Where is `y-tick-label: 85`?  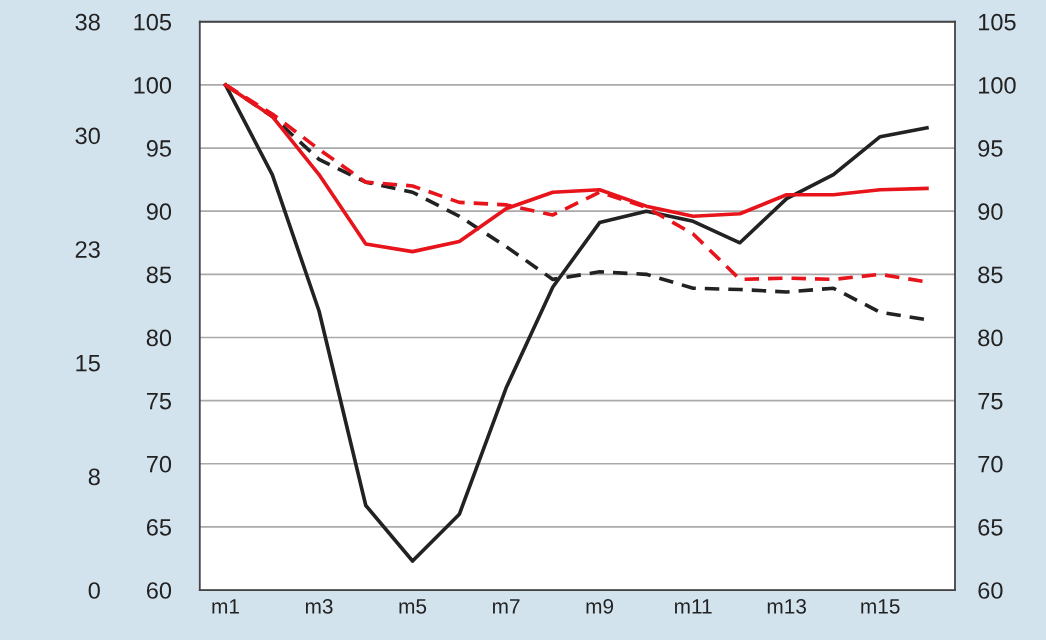 y-tick-label: 85 is located at coordinates (159, 275).